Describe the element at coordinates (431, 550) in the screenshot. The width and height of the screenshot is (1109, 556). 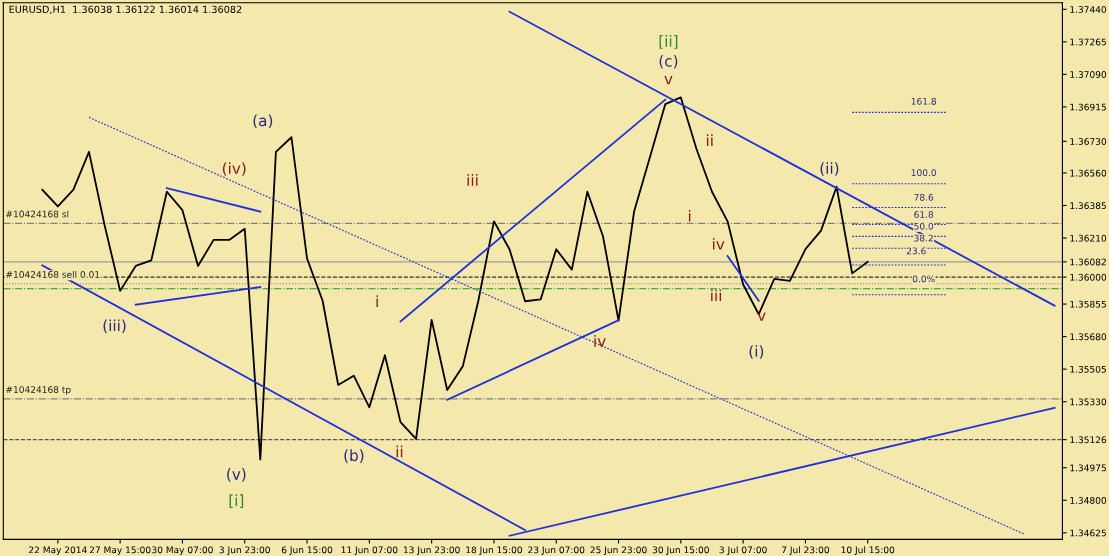
I see `x-tick-label: 13 Jun 23:00` at that location.